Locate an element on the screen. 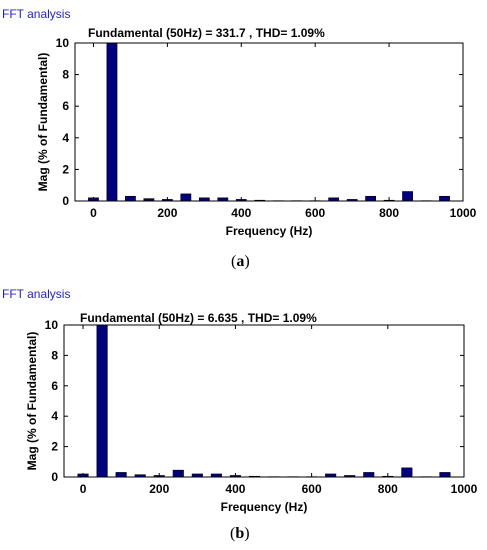 Image resolution: width=487 pixels, height=550 pixels. caption: (b) is located at coordinates (240, 534).